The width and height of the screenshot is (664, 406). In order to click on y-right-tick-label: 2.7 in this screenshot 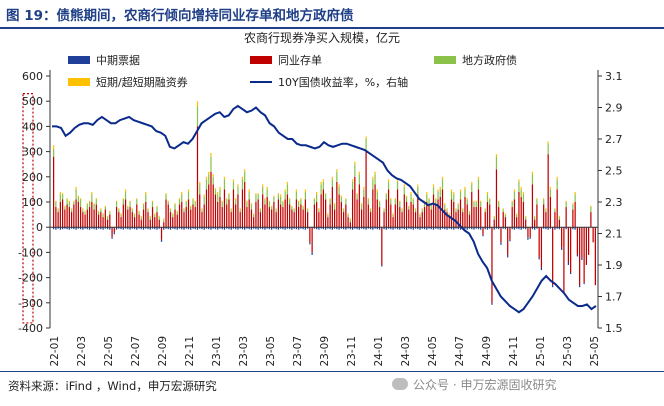, I will do `click(614, 139)`.